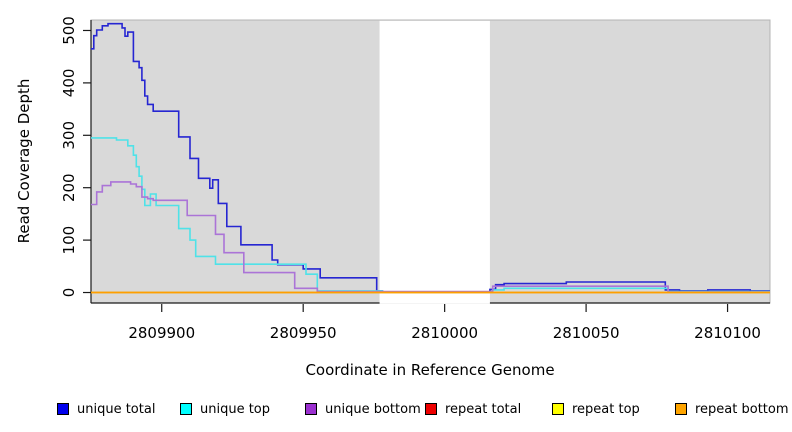 This screenshot has height=432, width=792. I want to click on x-tick-label-2810050: 2810050, so click(586, 333).